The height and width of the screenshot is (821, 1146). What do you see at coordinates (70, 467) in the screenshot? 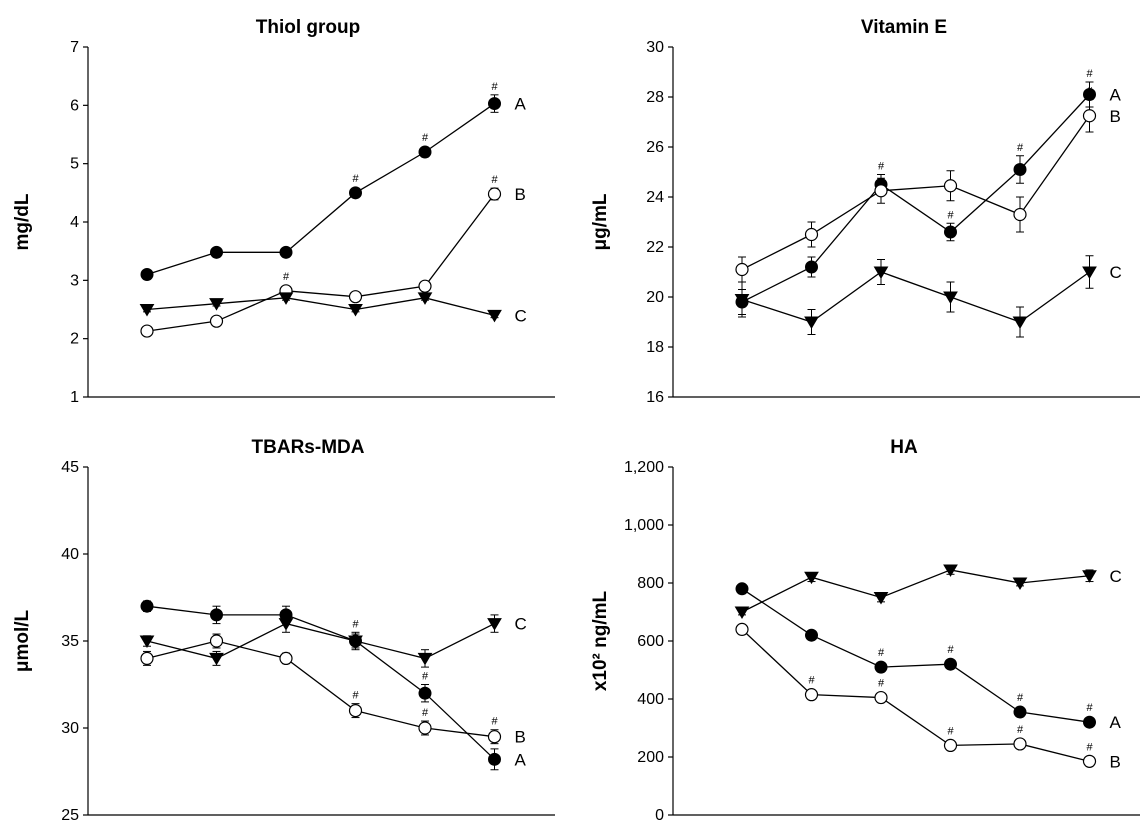
I see `y-tick-label: 45` at bounding box center [70, 467].